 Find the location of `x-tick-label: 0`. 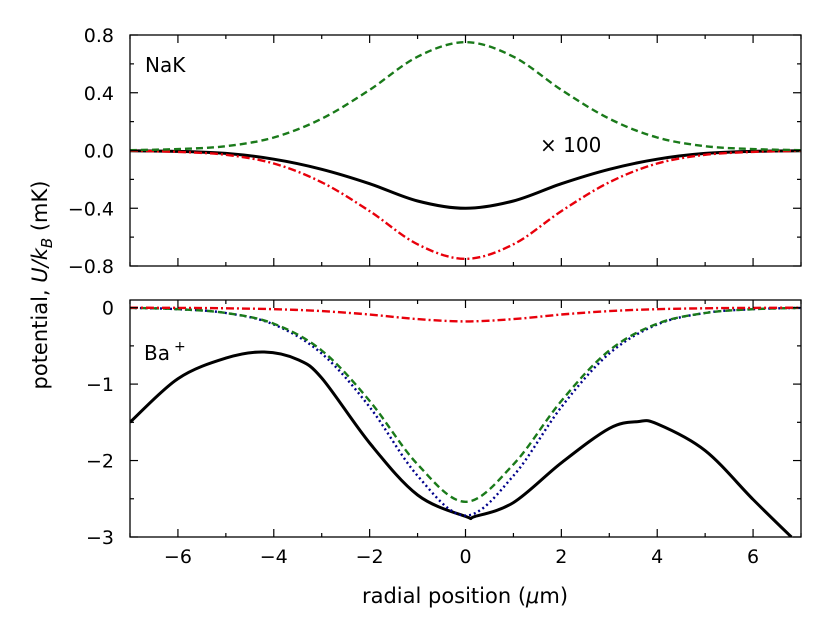

x-tick-label: 0 is located at coordinates (465, 557).